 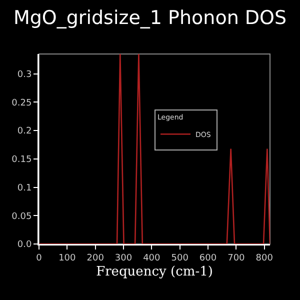 I want to click on y-tick-label: 0.1, so click(x=24, y=188).